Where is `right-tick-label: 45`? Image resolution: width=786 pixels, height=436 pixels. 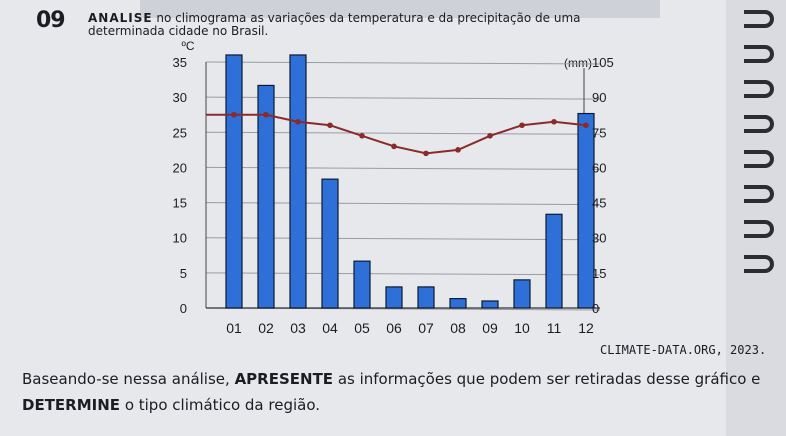
right-tick-label: 45 is located at coordinates (599, 203).